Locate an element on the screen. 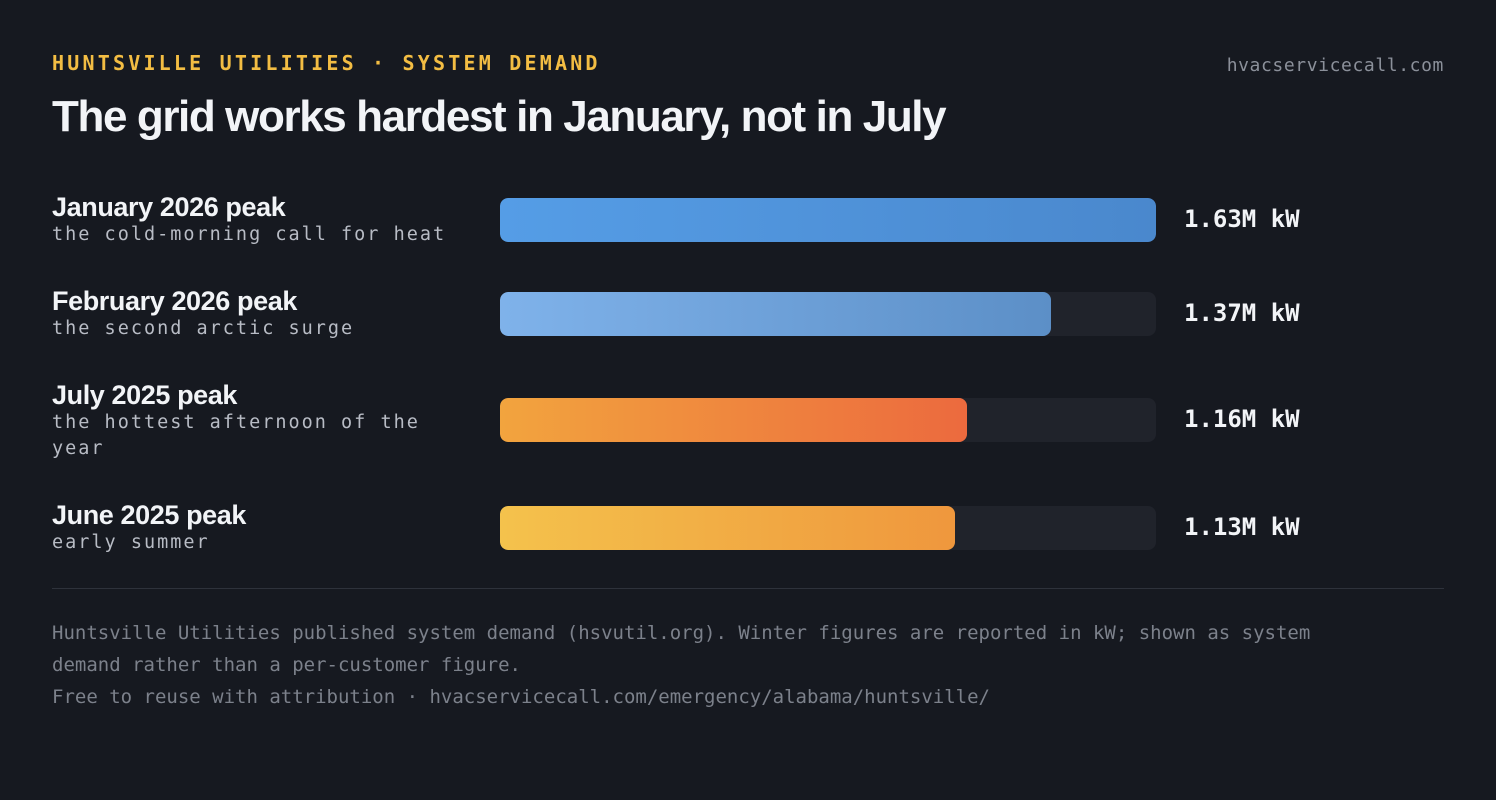 The image size is (1496, 800). bar-value-label: 1.13M kW is located at coordinates (1242, 527).